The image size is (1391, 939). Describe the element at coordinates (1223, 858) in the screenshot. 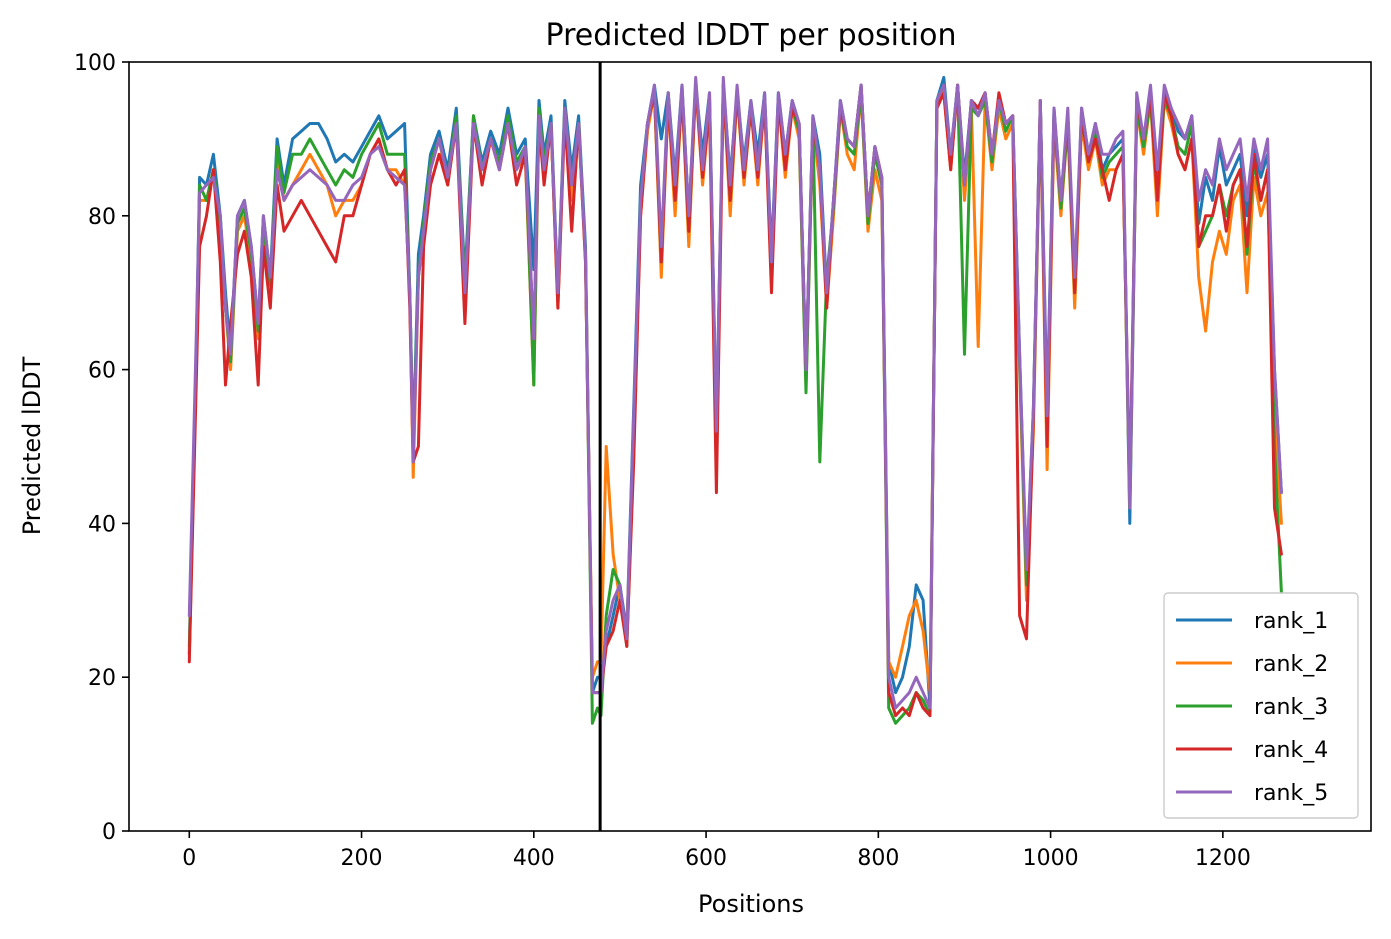

I see `x-tick-label: 1200` at that location.